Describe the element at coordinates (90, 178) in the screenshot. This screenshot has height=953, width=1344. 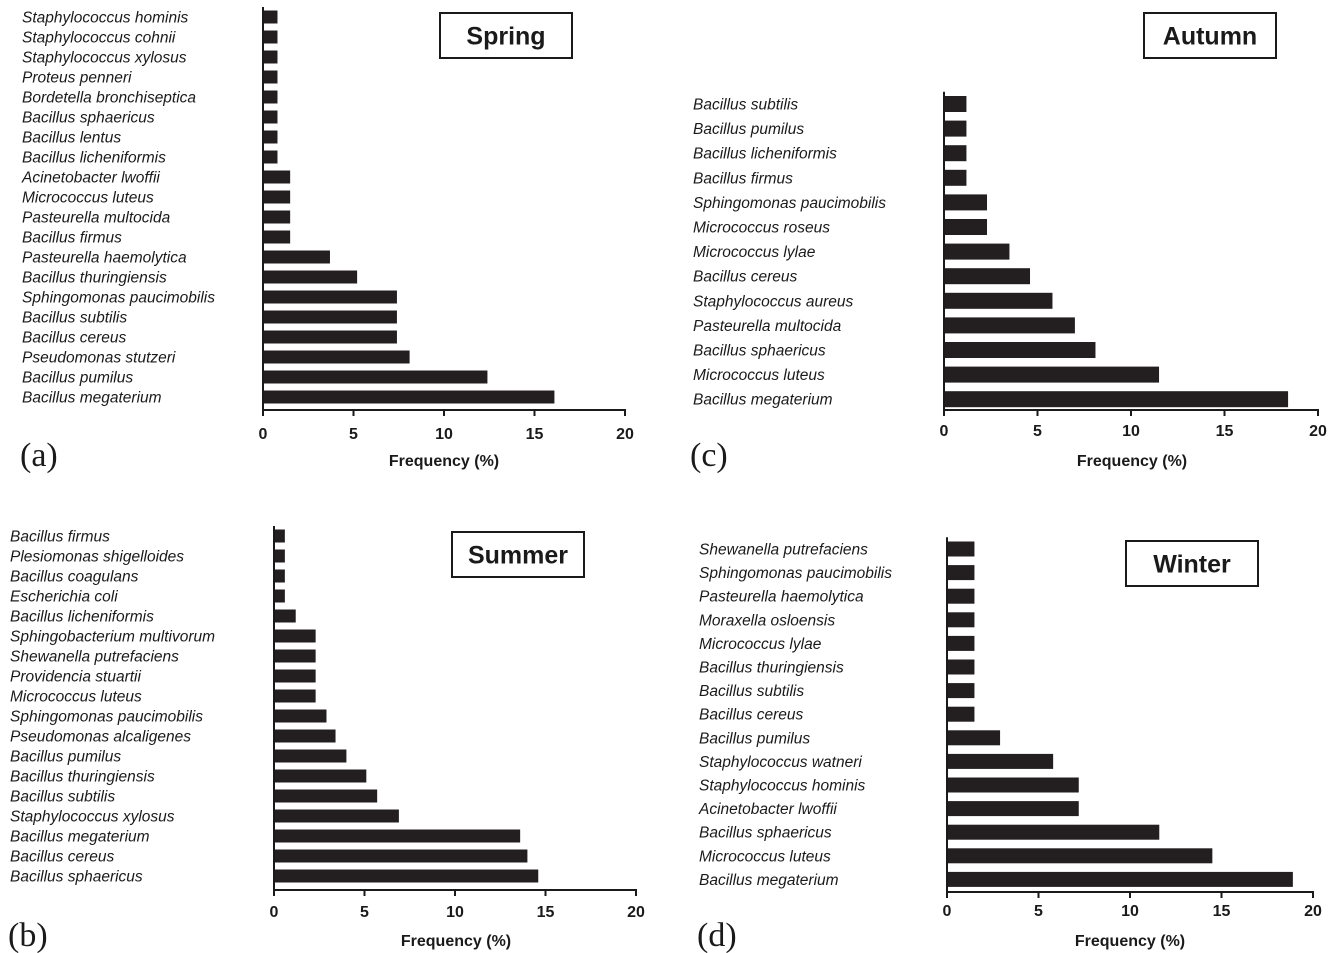
I see `category-label: Acinetobacter lwoffii` at that location.